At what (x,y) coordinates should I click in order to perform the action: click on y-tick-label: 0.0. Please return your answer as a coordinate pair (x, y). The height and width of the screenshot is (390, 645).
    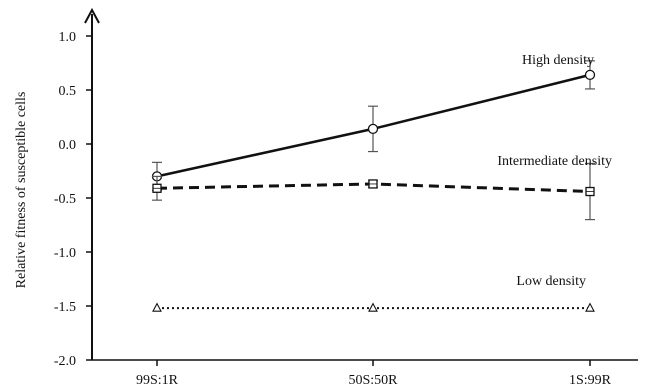
    Looking at the image, I should click on (68, 145).